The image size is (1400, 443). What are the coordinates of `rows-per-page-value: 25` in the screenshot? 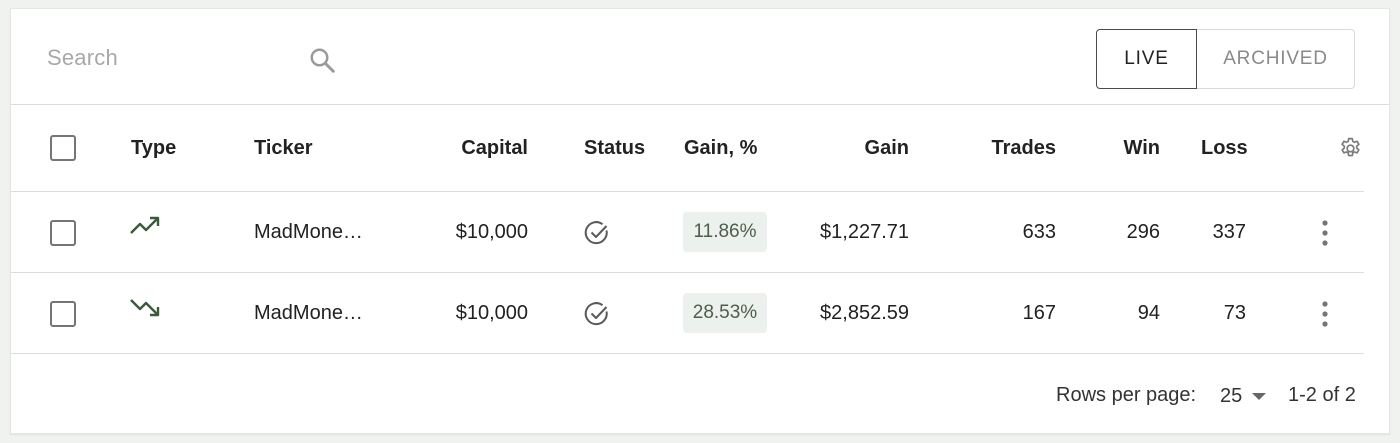 It's located at (1231, 395).